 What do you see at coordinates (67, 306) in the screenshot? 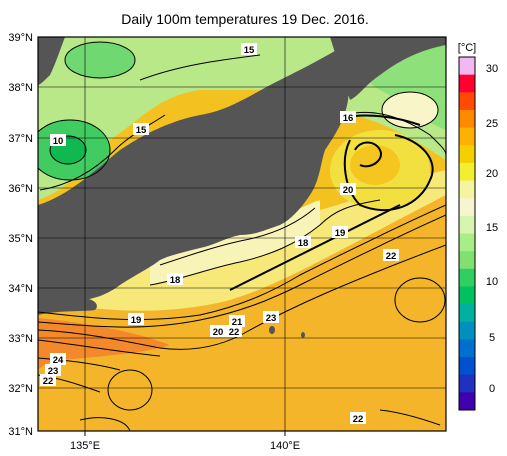
I see `land-shikoku` at bounding box center [67, 306].